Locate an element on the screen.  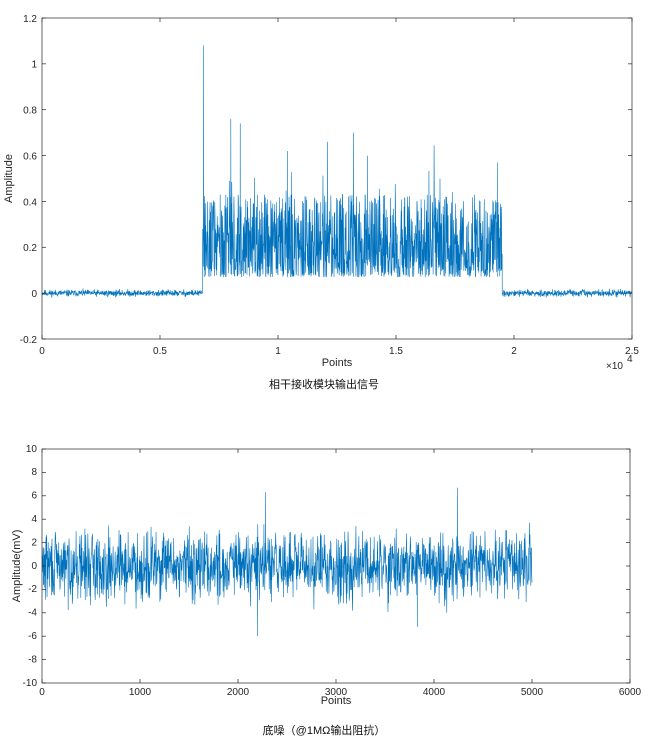
y-tick-label: 2 is located at coordinates (34, 542).